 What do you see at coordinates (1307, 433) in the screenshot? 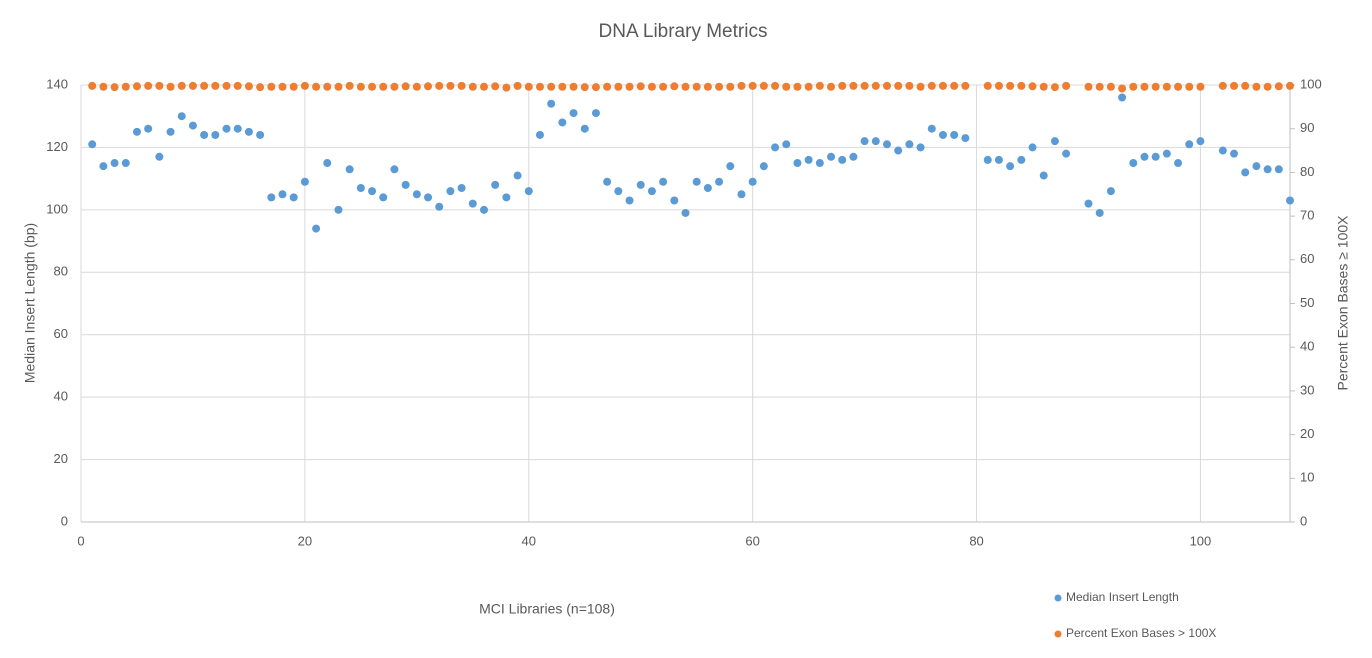
I see `y2-tick-label: 20` at bounding box center [1307, 433].